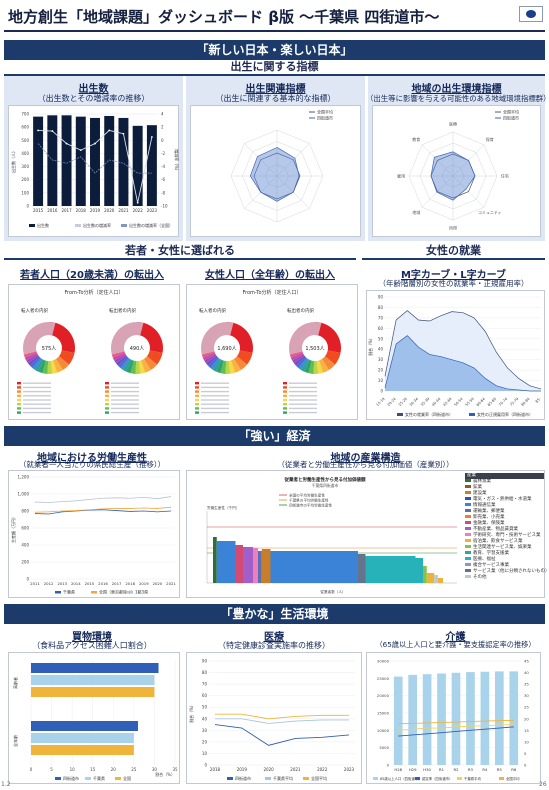 The height and width of the screenshot is (790, 549). I want to click on industry-legend-label: 卸売業、小売業, so click(489, 517).